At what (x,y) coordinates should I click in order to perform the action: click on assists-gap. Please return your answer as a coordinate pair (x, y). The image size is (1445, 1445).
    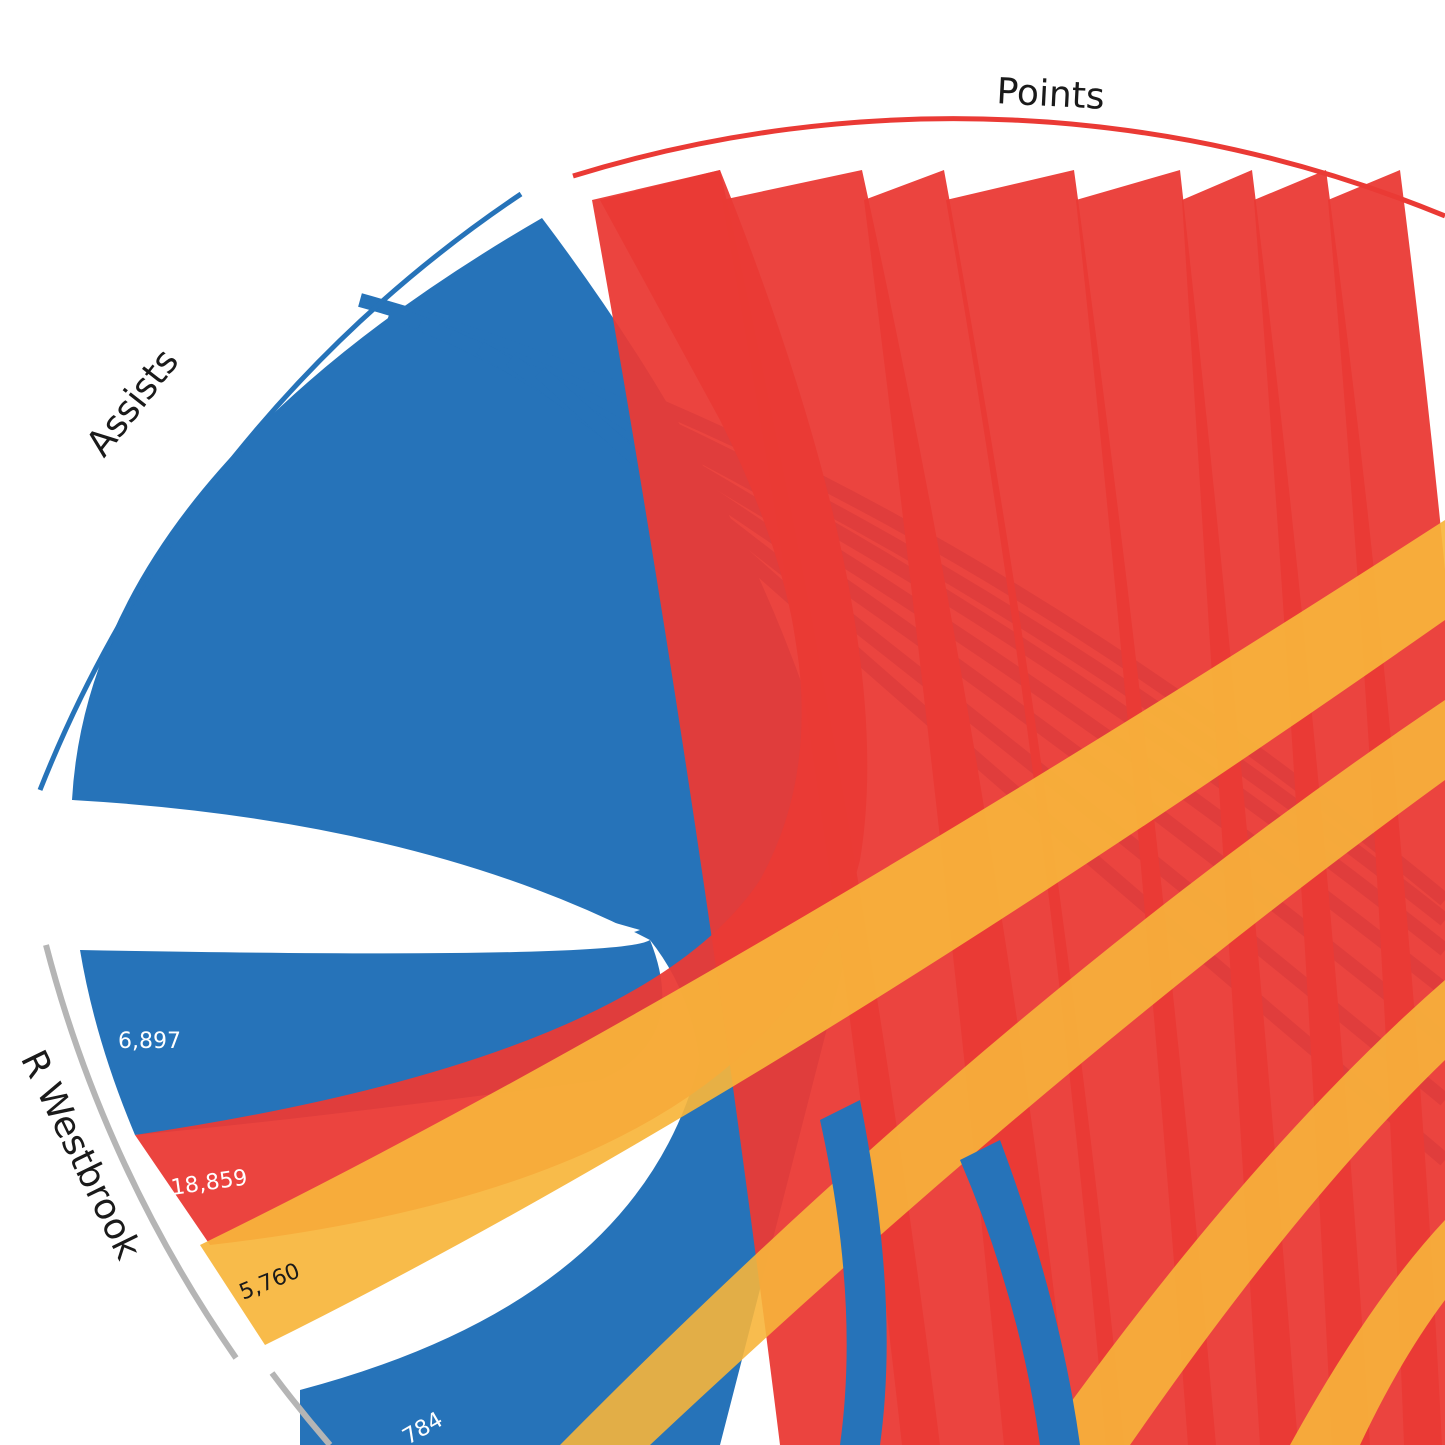
    Looking at the image, I should click on (356, 876).